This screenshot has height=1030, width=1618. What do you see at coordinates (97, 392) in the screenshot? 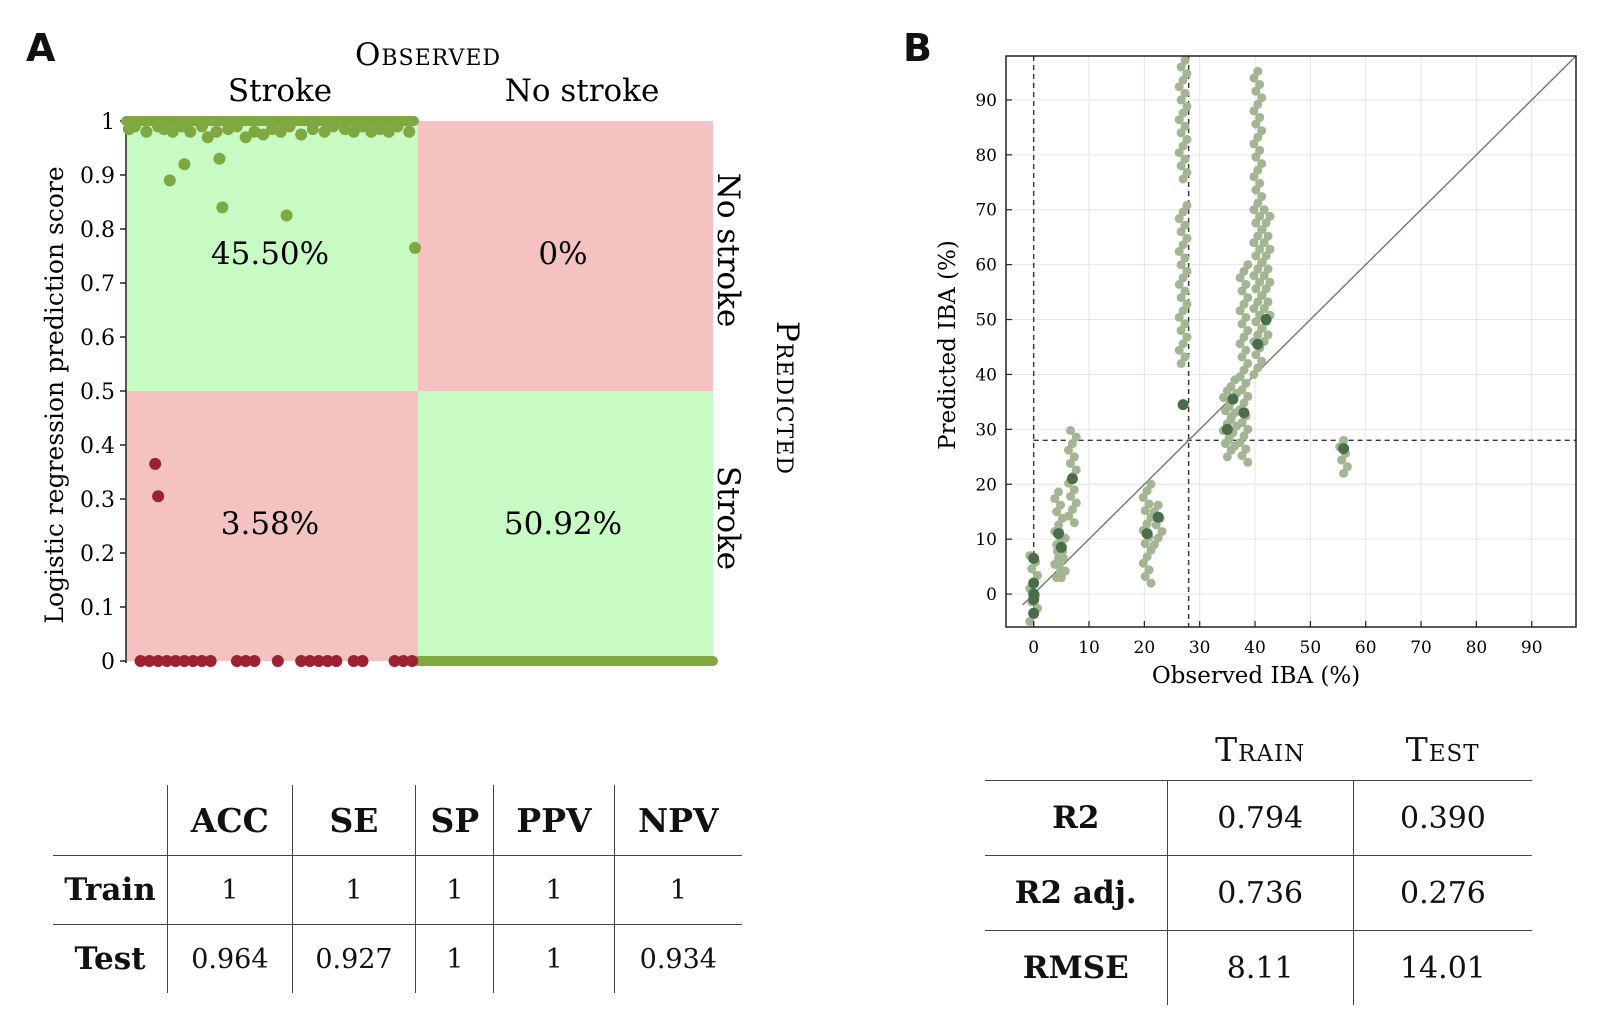
I see `y-tick-label-a: 0.5` at bounding box center [97, 392].